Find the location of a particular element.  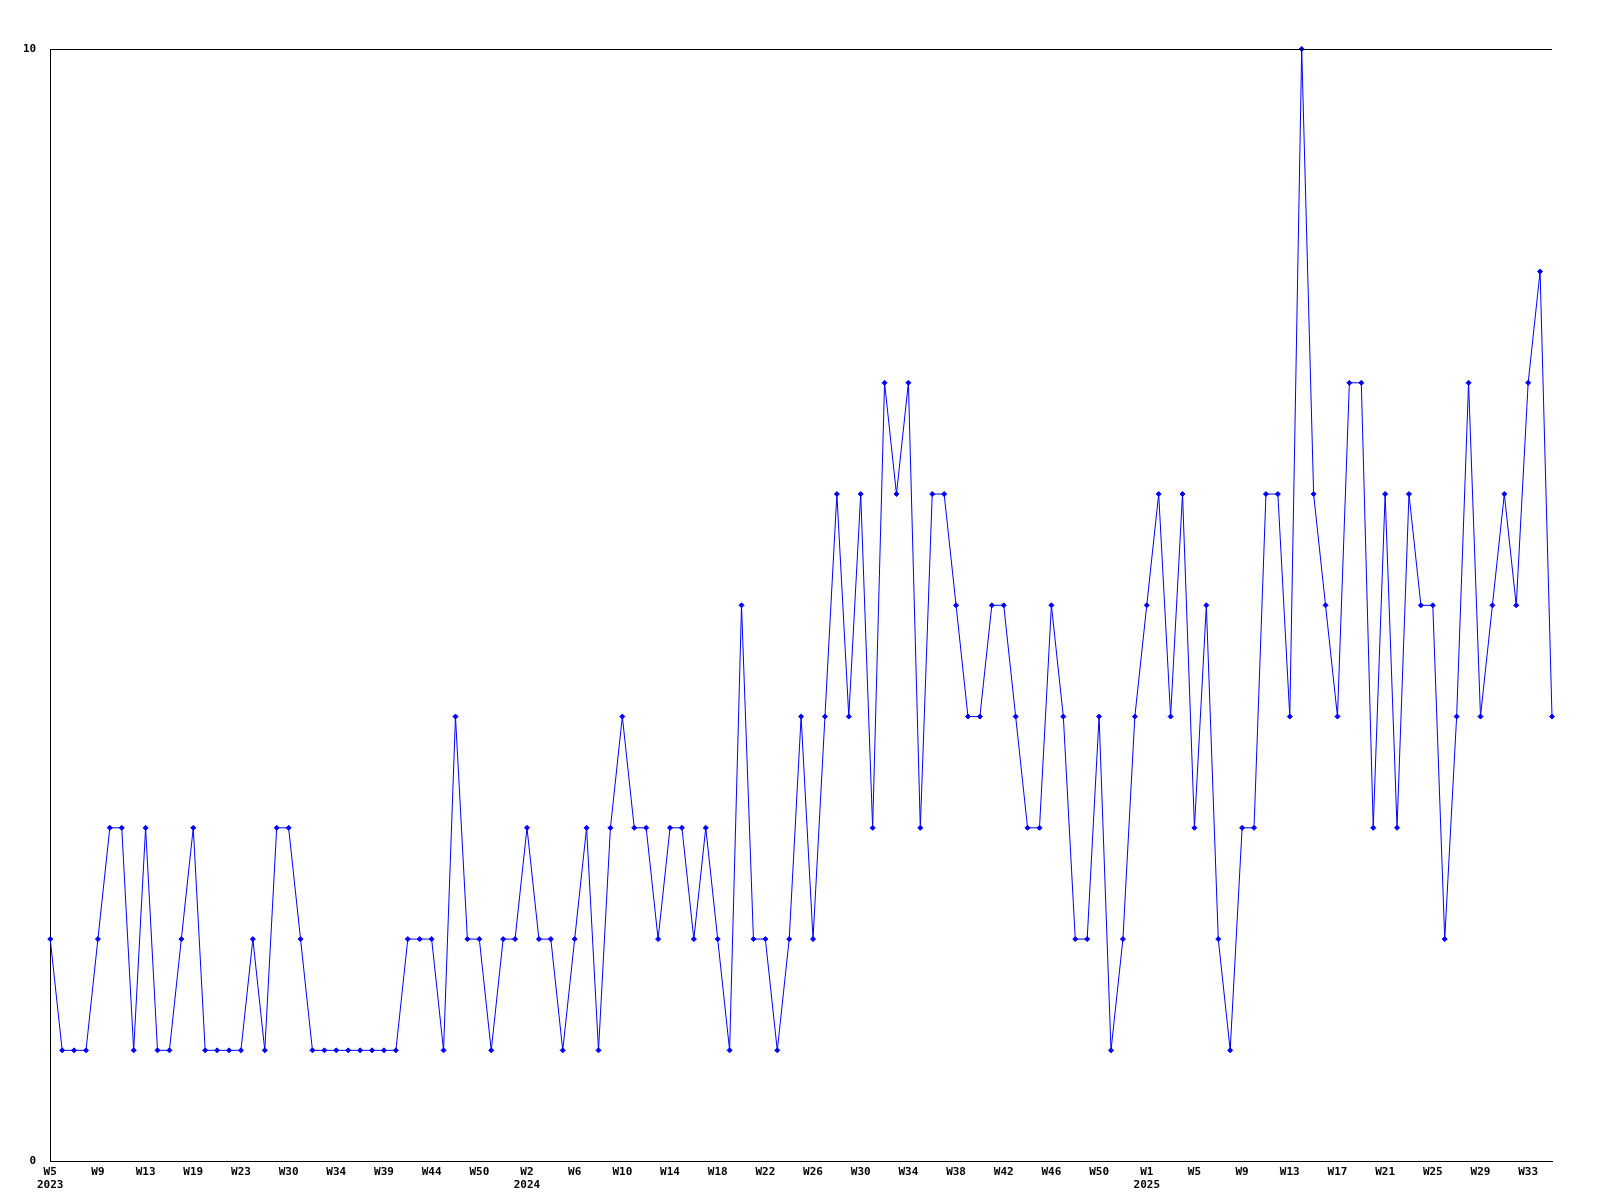

x-tick-label: W14 is located at coordinates (670, 1172).